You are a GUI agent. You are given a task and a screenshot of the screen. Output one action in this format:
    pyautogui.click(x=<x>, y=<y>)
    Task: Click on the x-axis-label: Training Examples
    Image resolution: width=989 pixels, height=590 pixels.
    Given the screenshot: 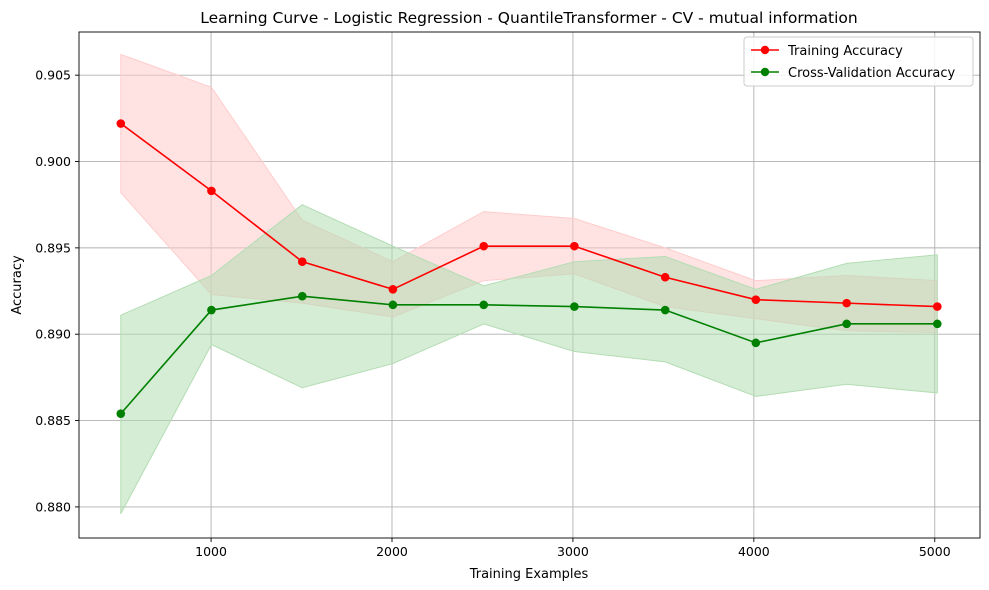 What is the action you would take?
    pyautogui.click(x=529, y=574)
    